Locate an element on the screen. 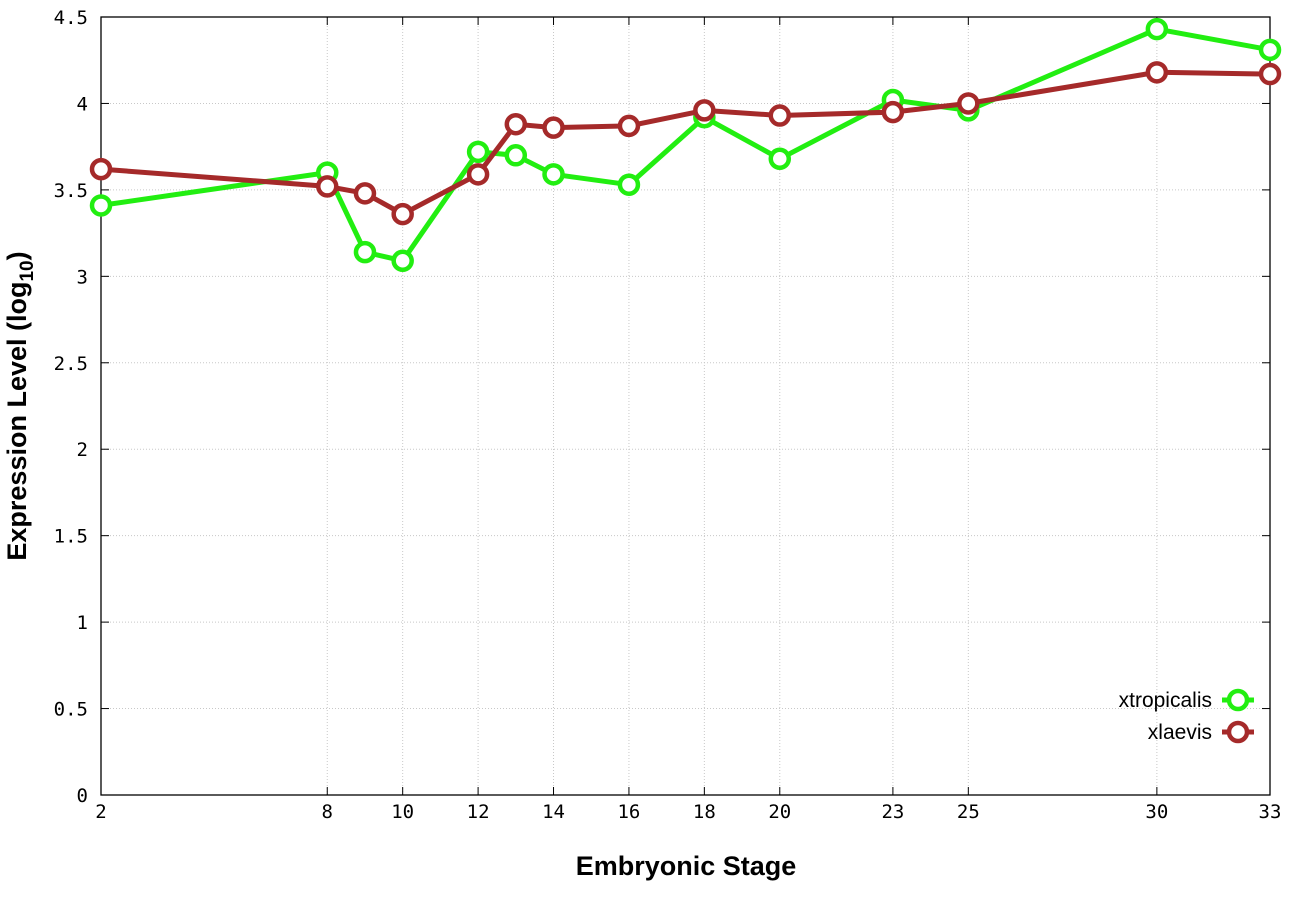  y-tick-label: 2.5 is located at coordinates (71, 364).